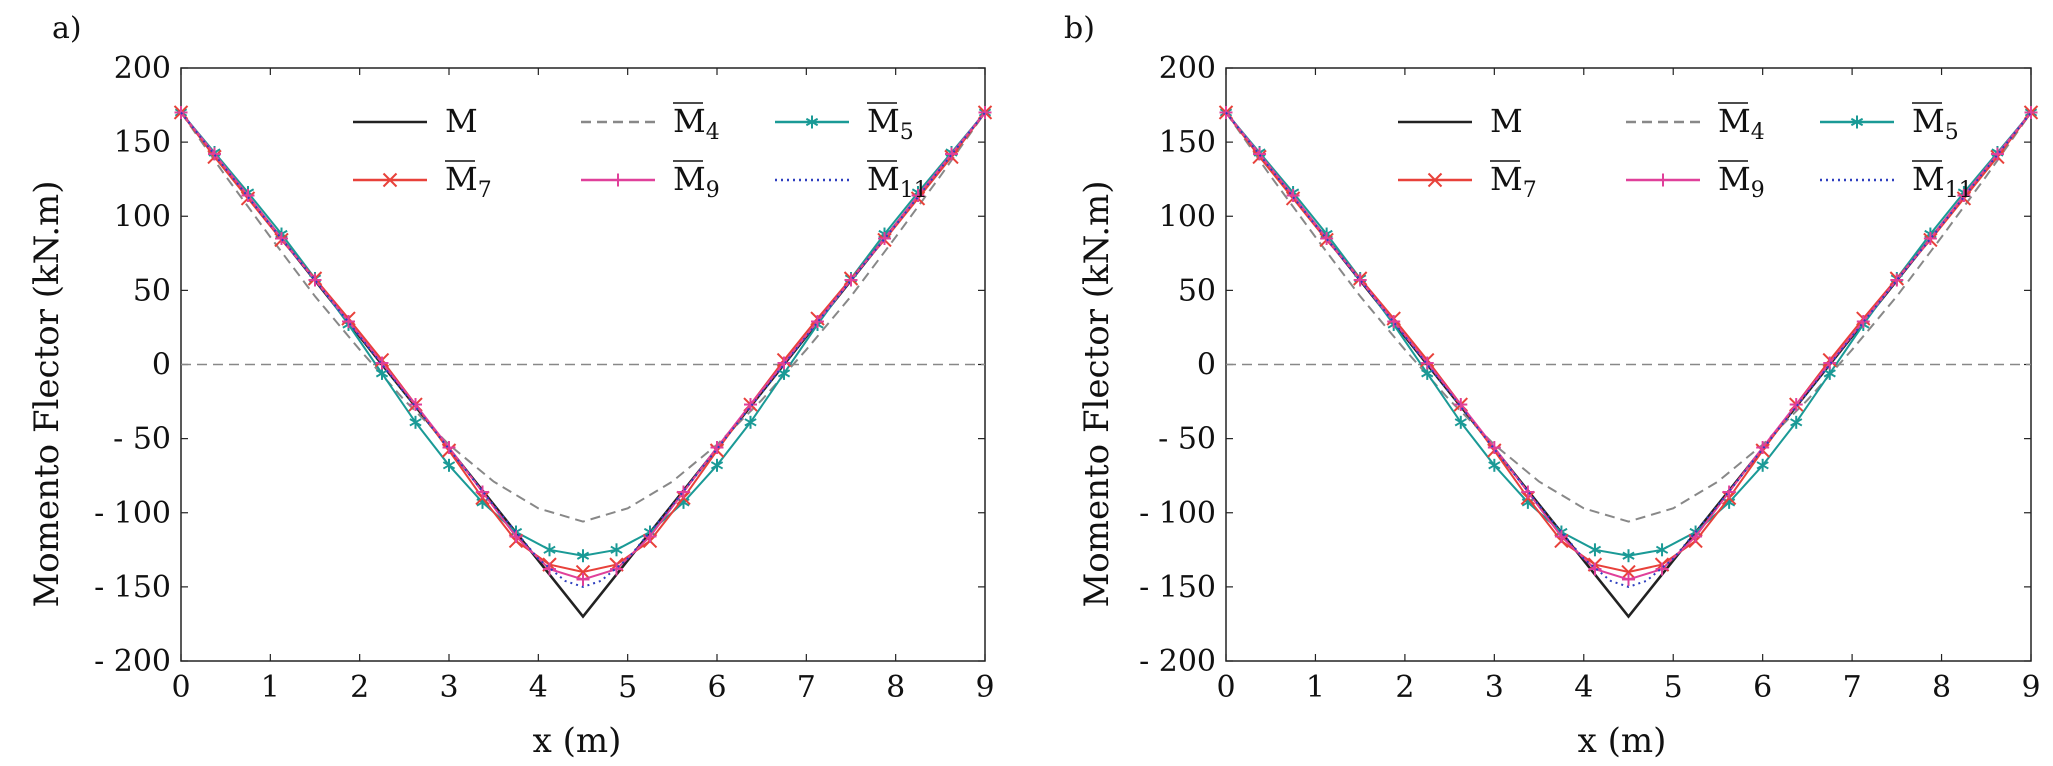 The height and width of the screenshot is (766, 2053). I want to click on legend-label: M5, so click(1935, 123).